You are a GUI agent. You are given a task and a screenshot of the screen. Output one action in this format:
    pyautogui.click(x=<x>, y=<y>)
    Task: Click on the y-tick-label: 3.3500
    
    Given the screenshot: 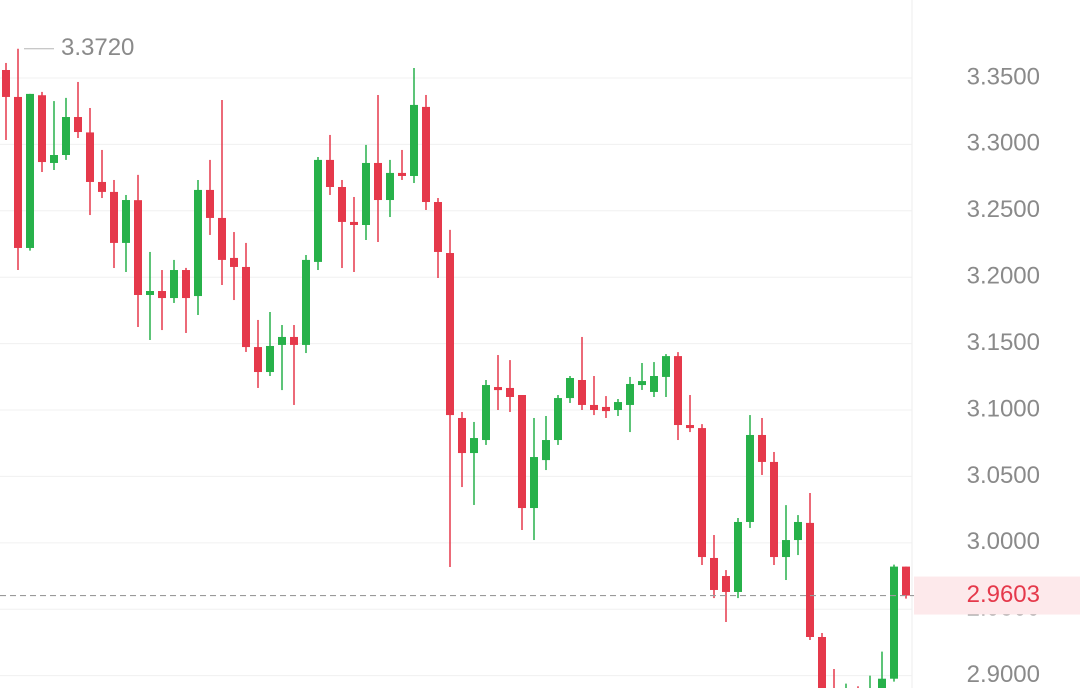 What is the action you would take?
    pyautogui.click(x=1003, y=76)
    